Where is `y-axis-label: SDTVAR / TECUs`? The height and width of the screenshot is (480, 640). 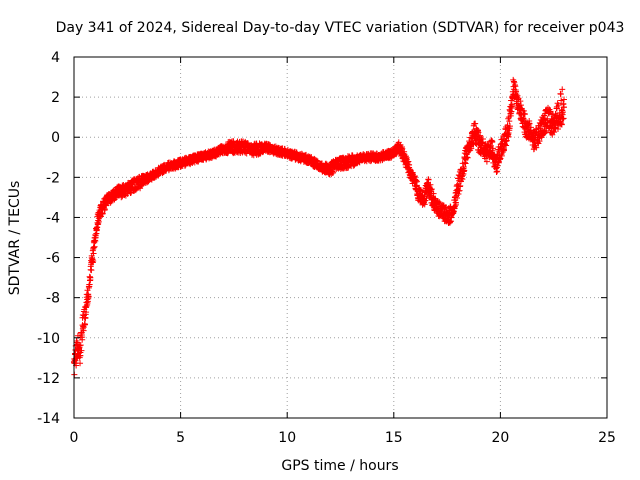 y-axis-label: SDTVAR / TECUs is located at coordinates (15, 238).